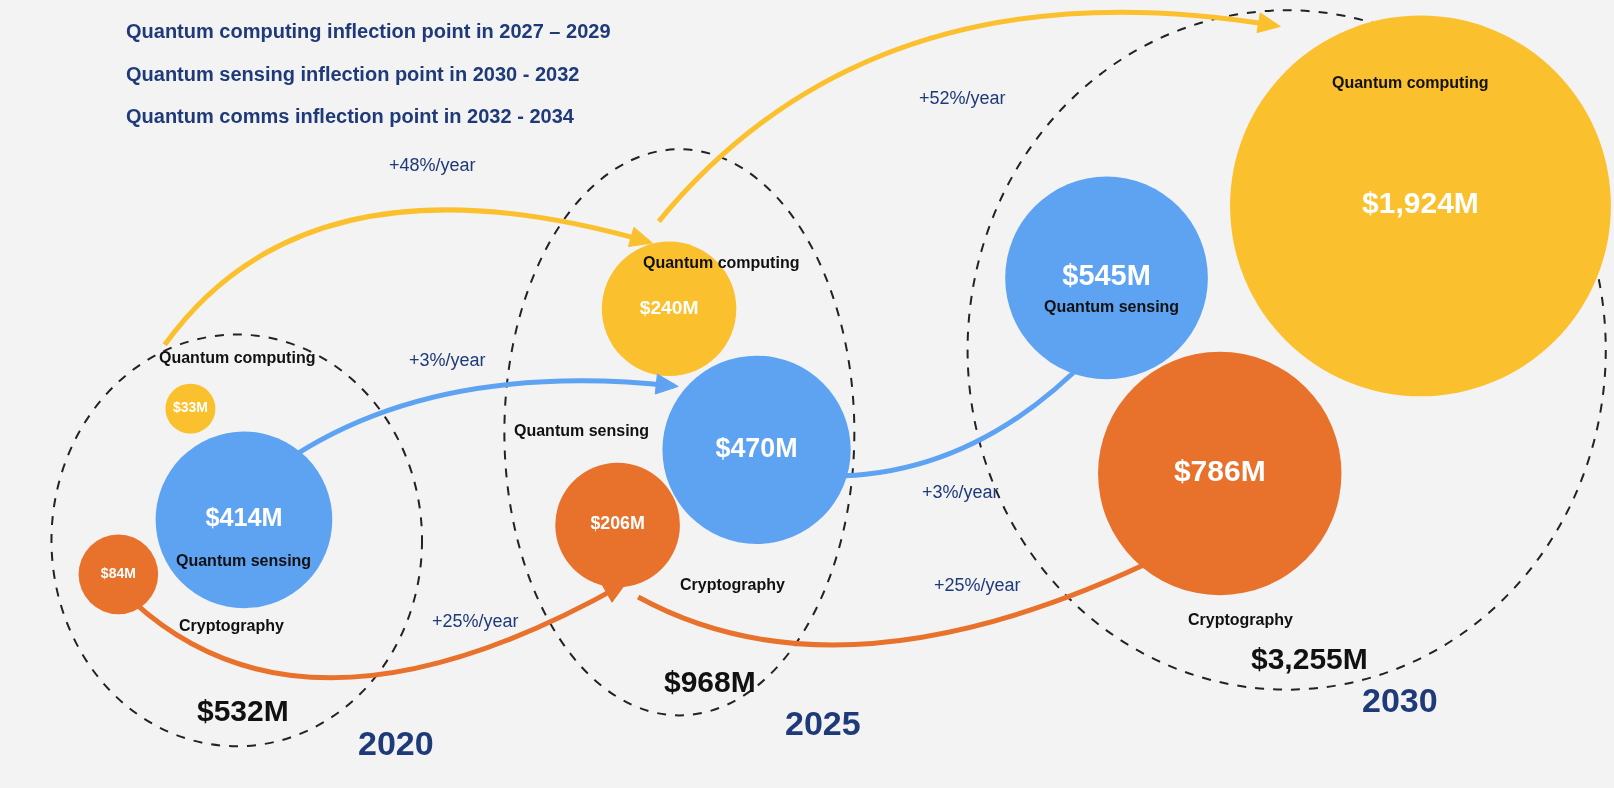 This screenshot has width=1614, height=788. Describe the element at coordinates (244, 560) in the screenshot. I see `series-label: Quantum sensing` at that location.